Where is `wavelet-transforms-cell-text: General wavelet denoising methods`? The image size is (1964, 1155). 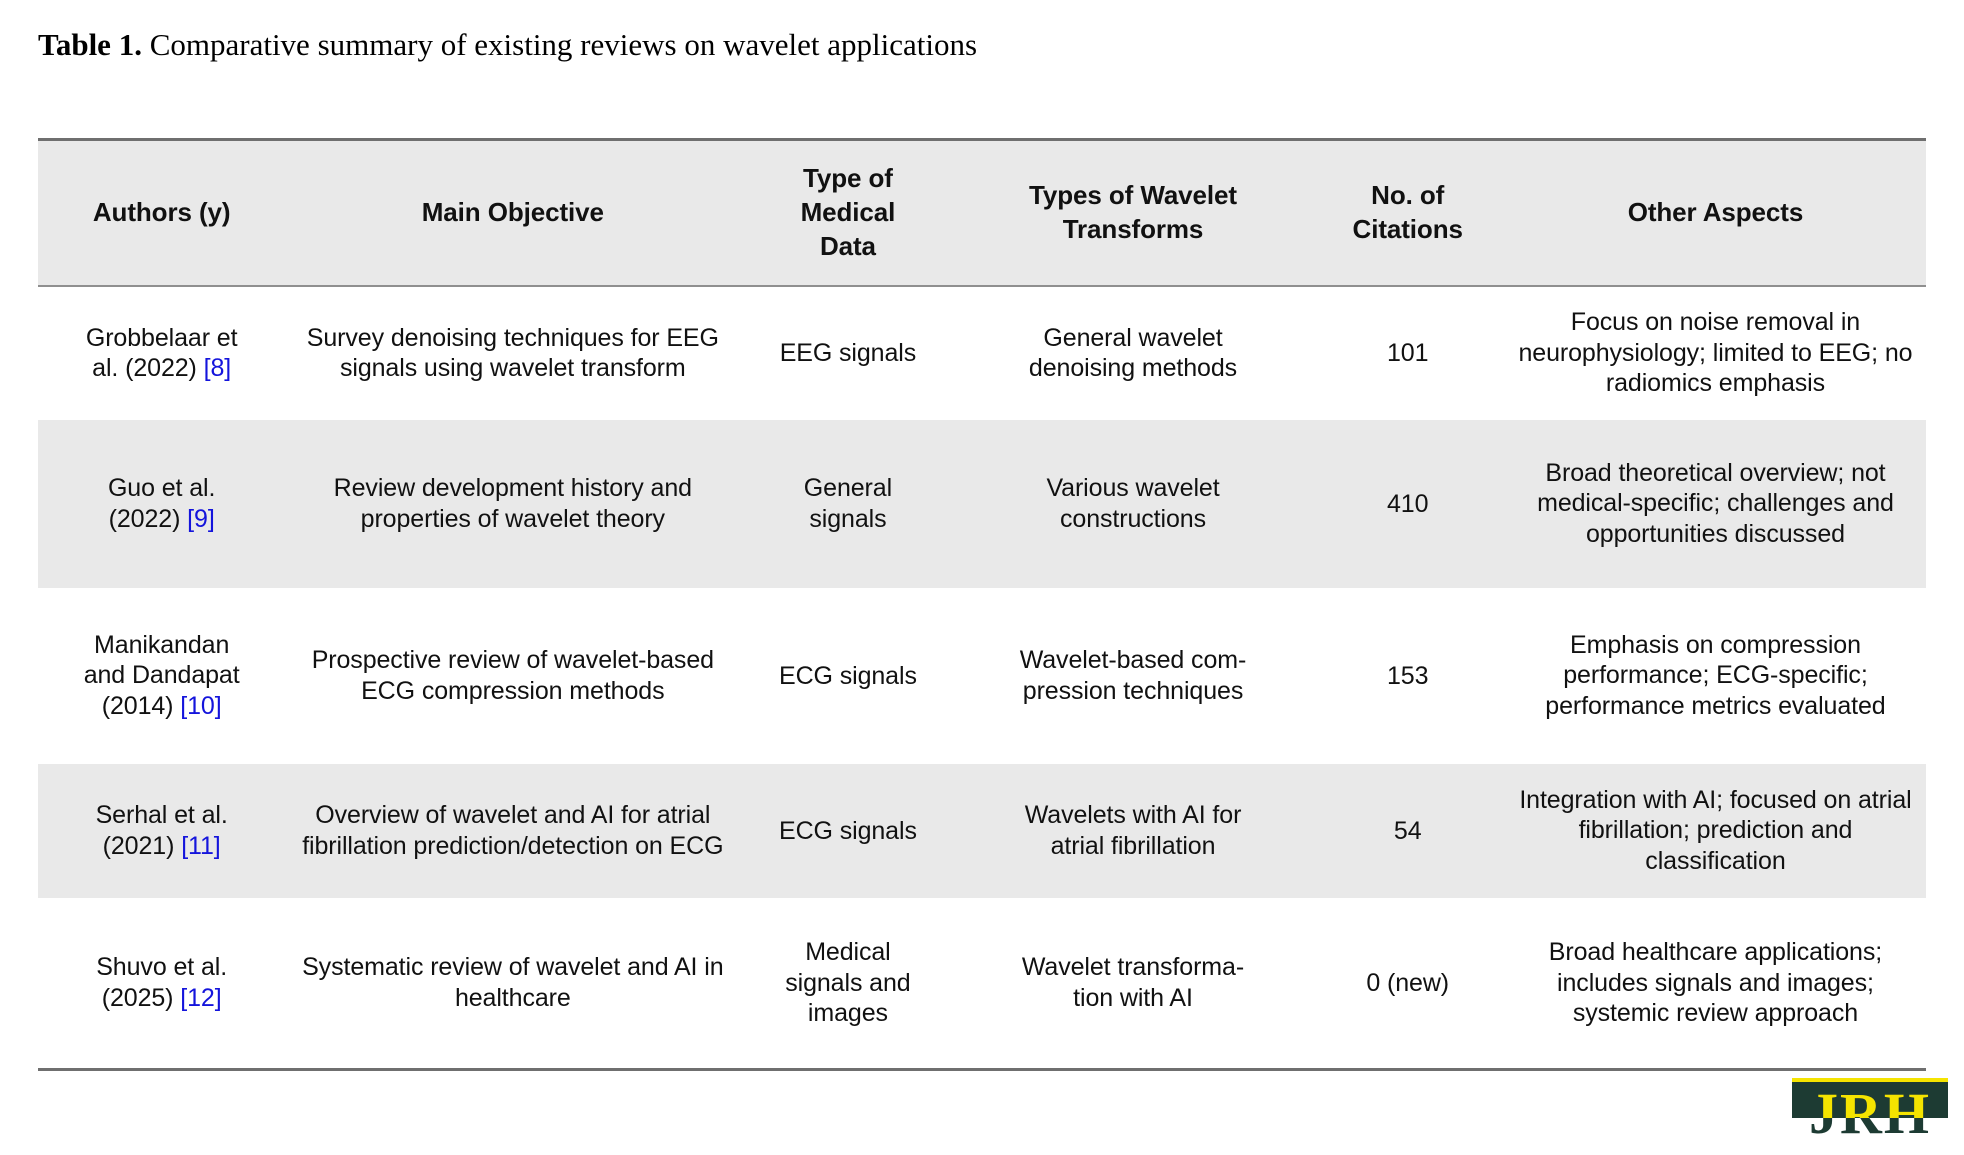 wavelet-transforms-cell-text: General wavelet denoising methods is located at coordinates (1133, 353).